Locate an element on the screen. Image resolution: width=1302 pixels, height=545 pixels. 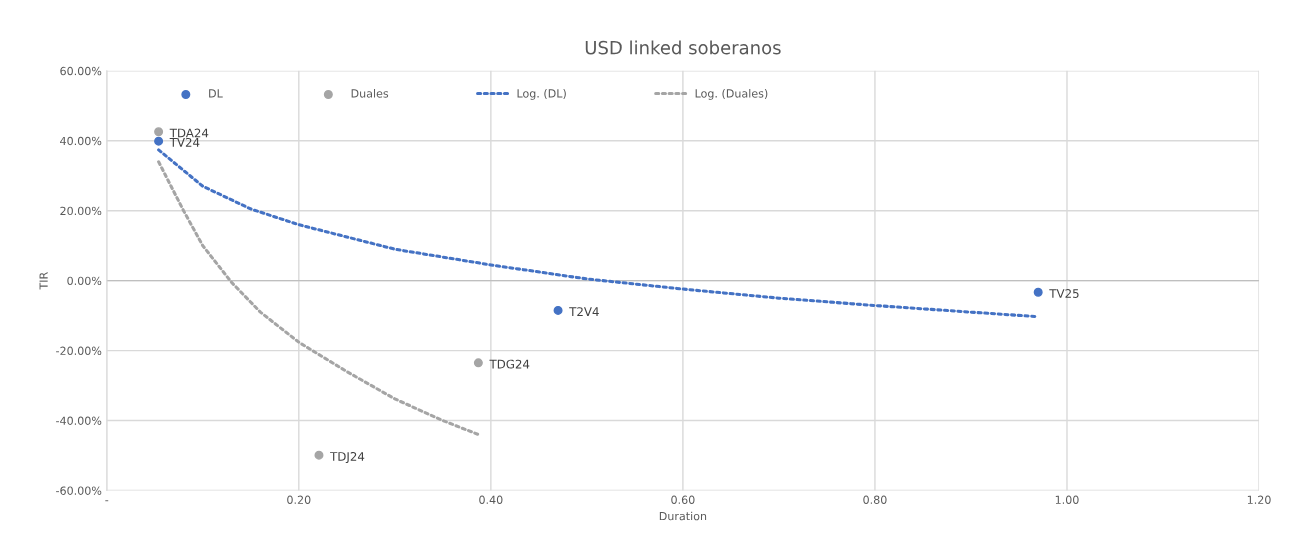
annotation: TV24 is located at coordinates (184, 142).